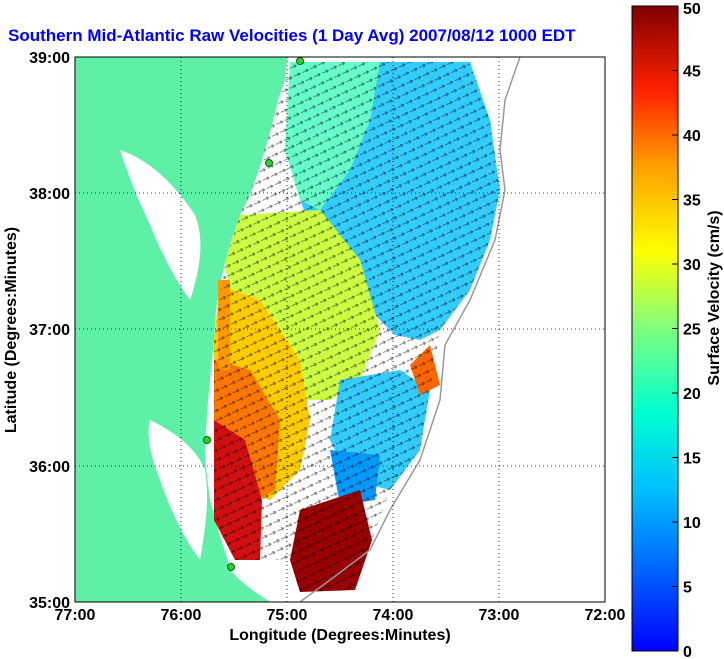 This screenshot has height=659, width=724. I want to click on y-tick-label: 36:00, so click(49, 467).